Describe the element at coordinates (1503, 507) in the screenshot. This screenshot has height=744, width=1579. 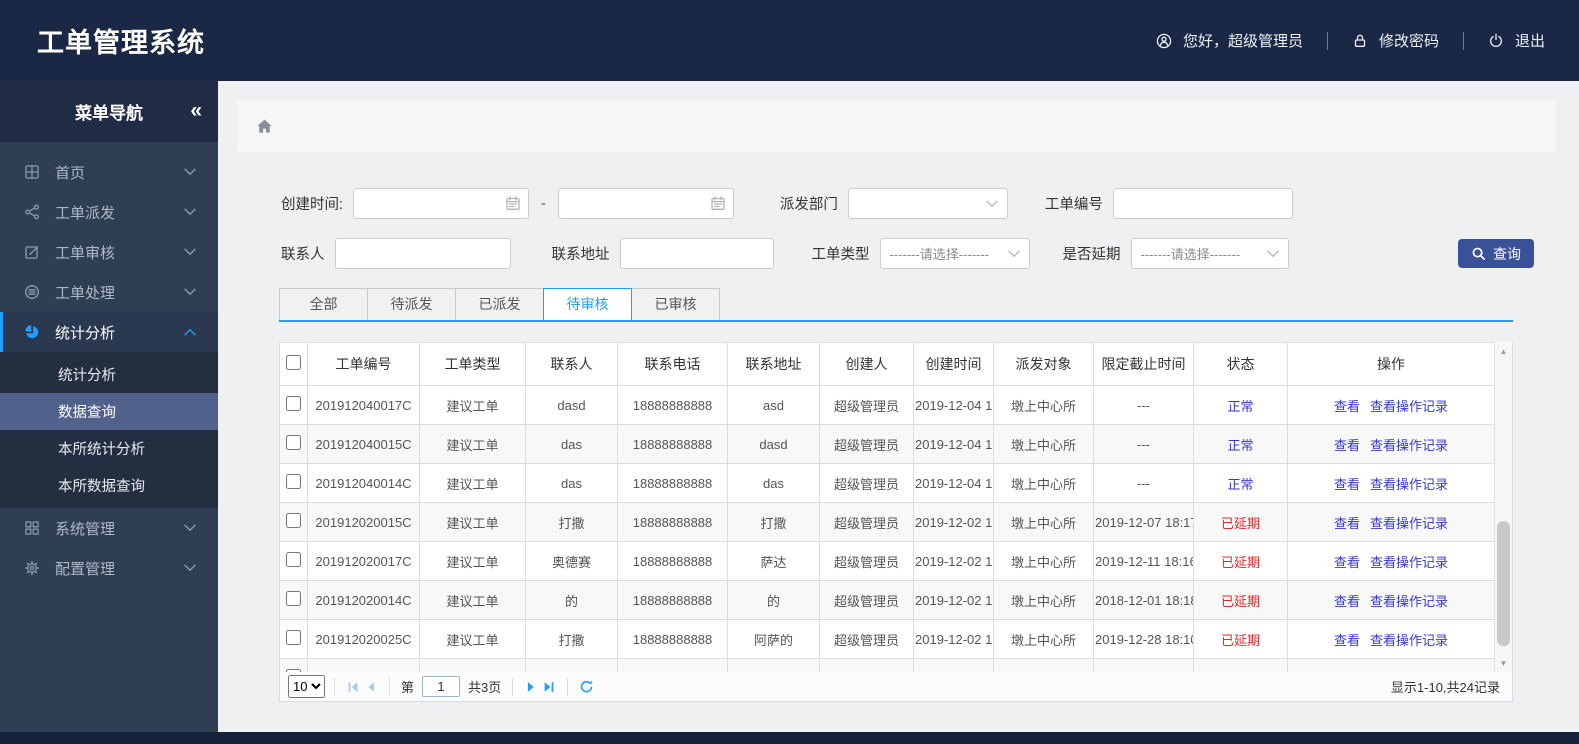
I see `table-scrollbar: ▲ ▼` at that location.